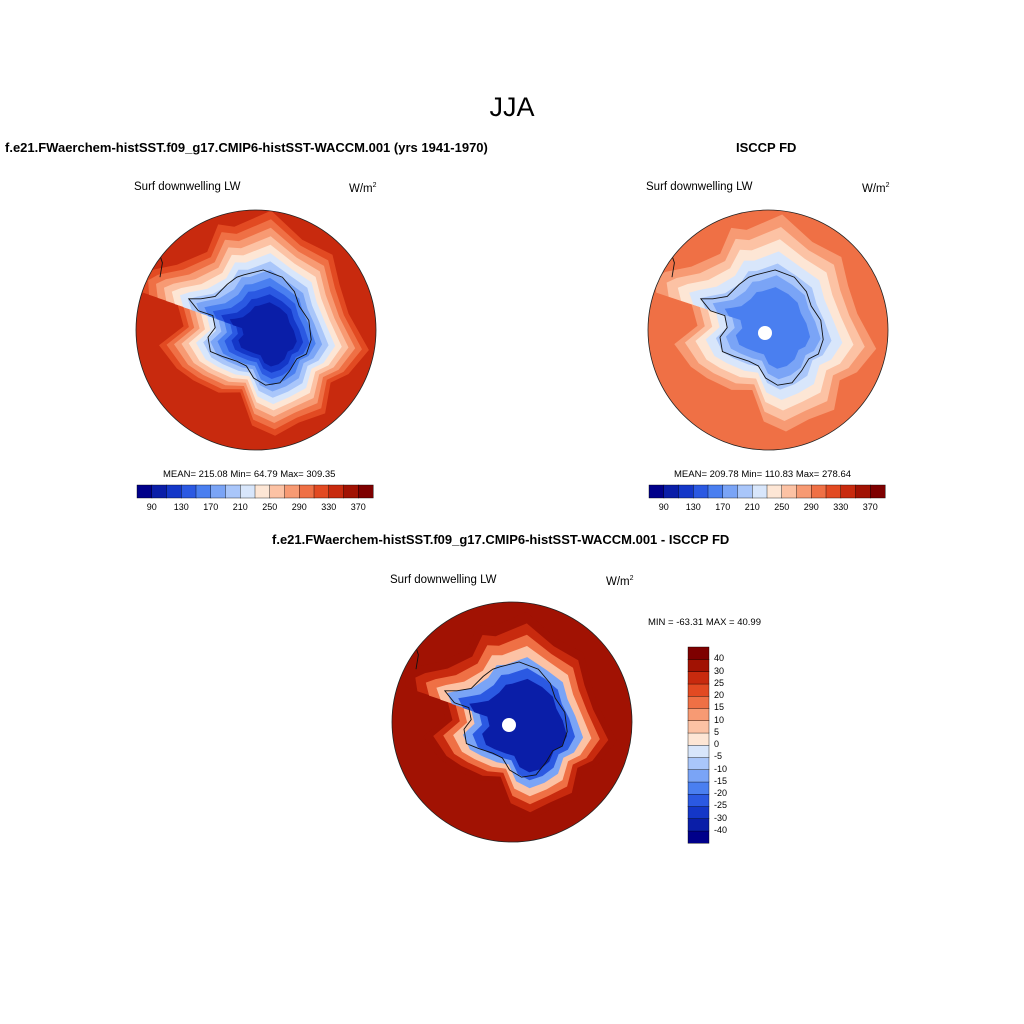 The image size is (1024, 1024). Describe the element at coordinates (705, 622) in the screenshot. I see `panel-3-stats: MIN = -63.31 MAX = 40.99` at that location.